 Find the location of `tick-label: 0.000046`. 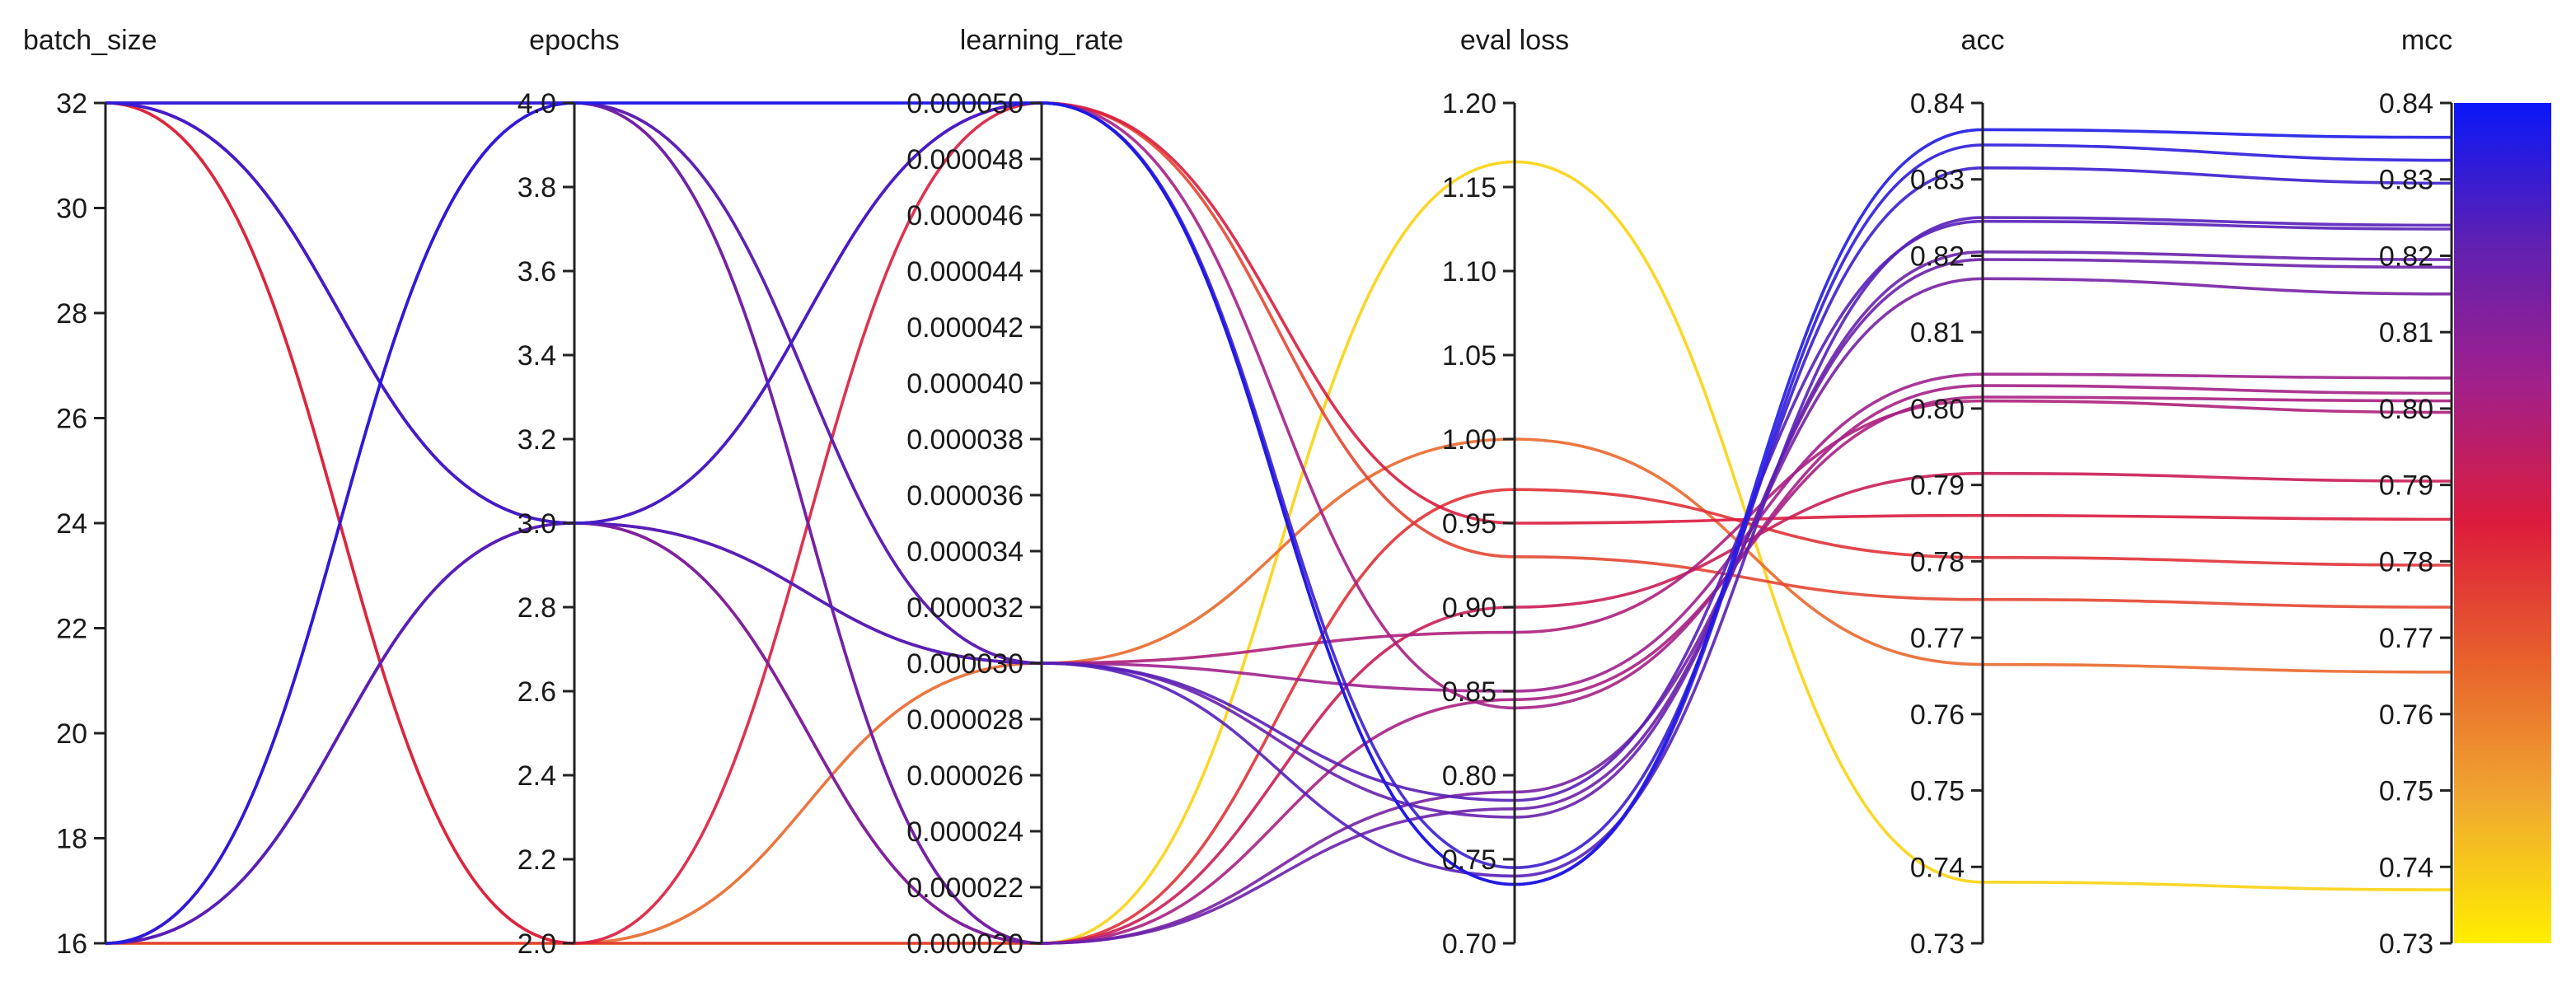

tick-label: 0.000046 is located at coordinates (964, 216).